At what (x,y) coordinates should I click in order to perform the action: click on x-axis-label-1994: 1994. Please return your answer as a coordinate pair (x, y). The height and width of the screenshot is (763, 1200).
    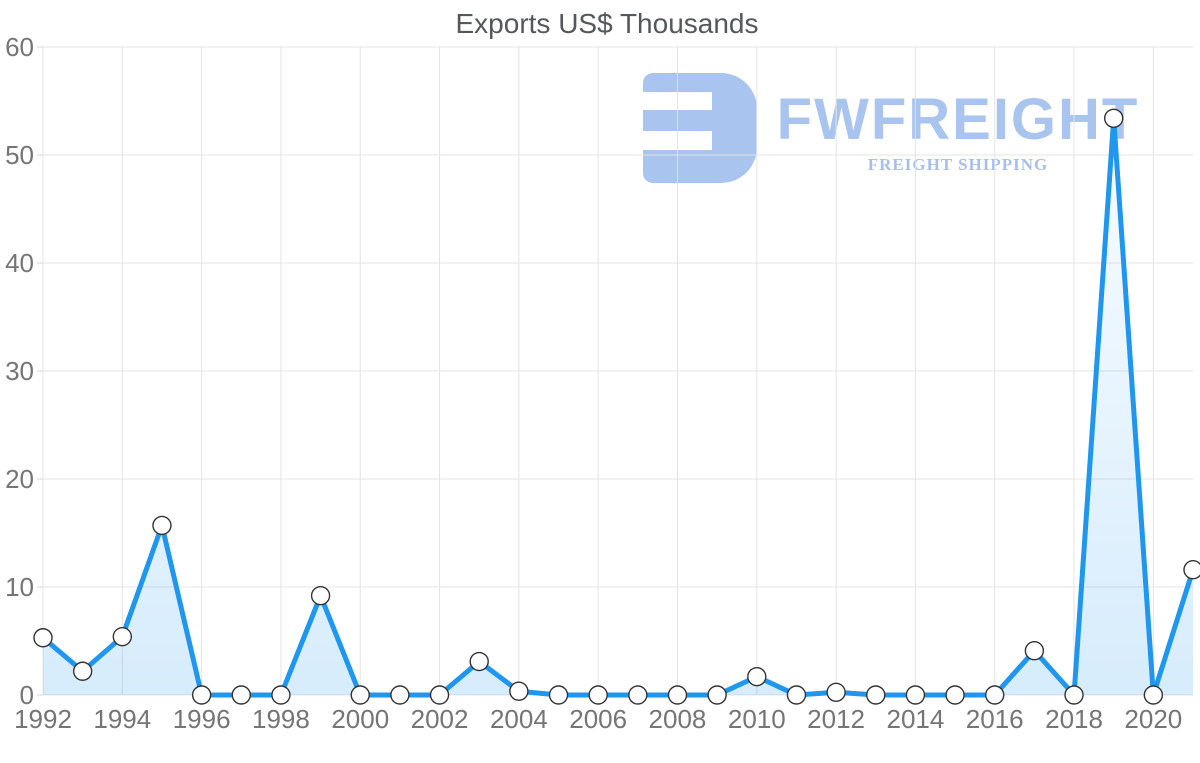
    Looking at the image, I should click on (122, 719).